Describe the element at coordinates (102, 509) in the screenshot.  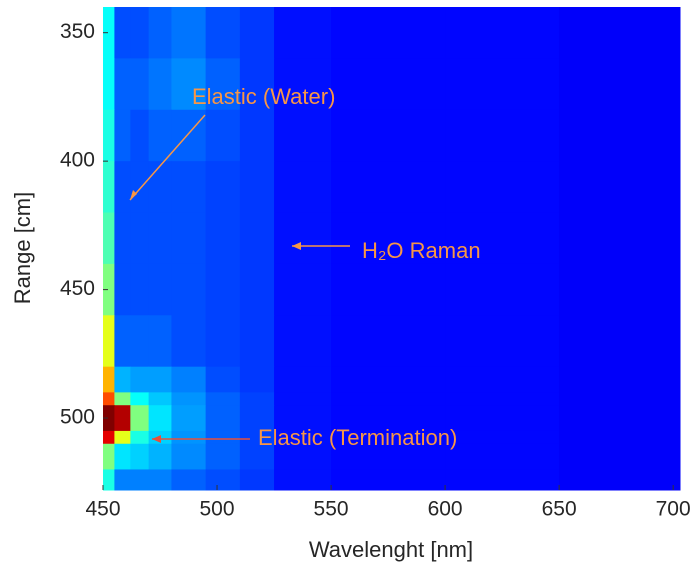
I see `x-tick-label: 450` at that location.